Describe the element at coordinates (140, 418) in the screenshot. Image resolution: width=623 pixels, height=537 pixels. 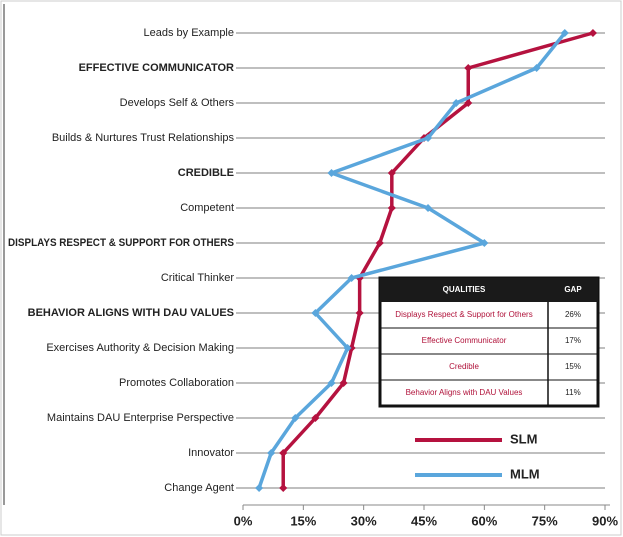
I see `category-label: Maintains DAU Enterprise Perspective` at that location.